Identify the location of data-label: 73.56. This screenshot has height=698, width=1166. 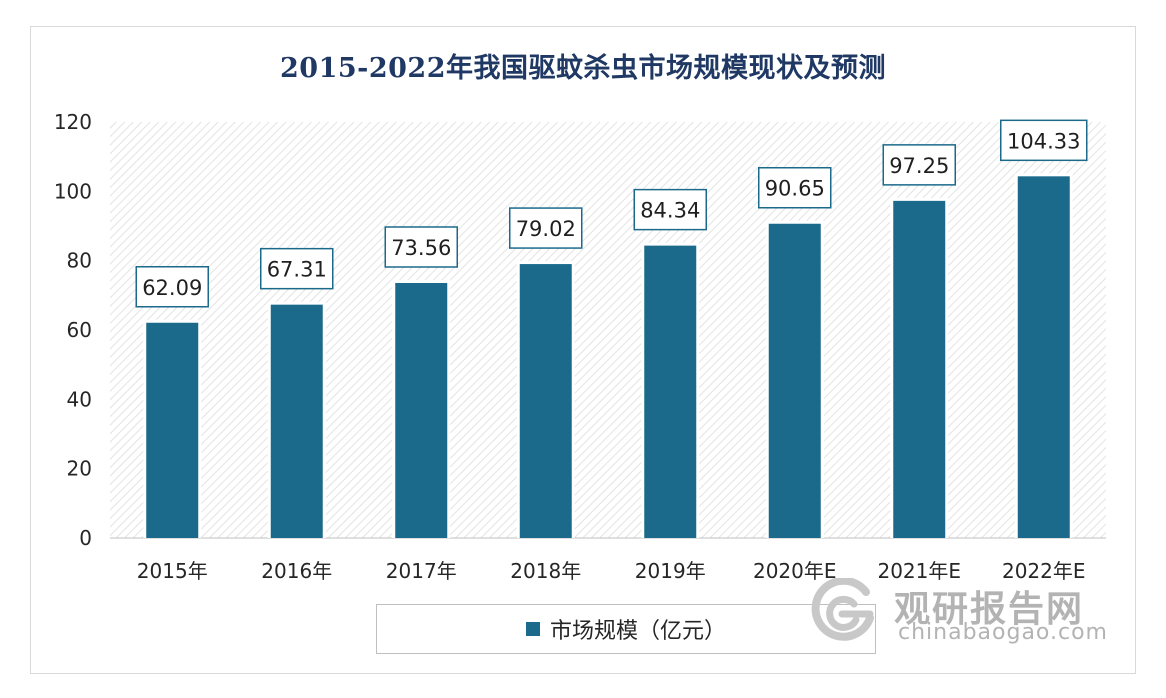
(421, 248).